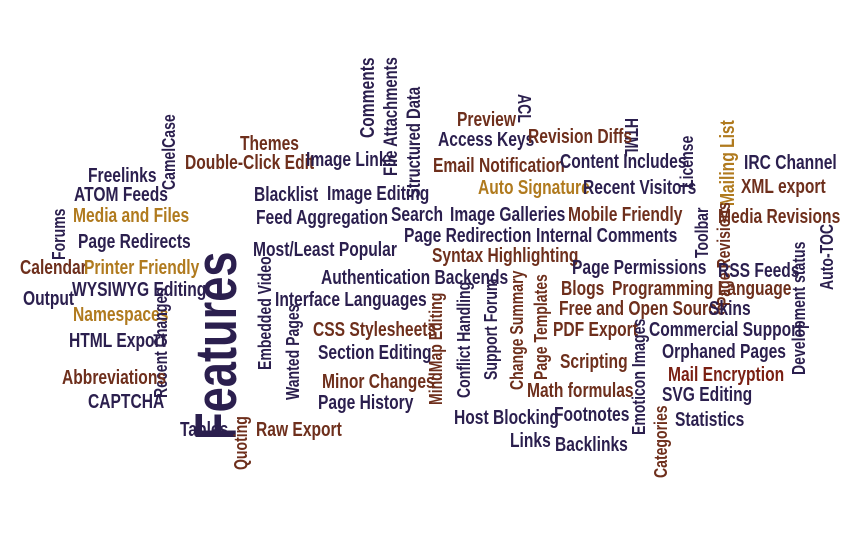  What do you see at coordinates (322, 218) in the screenshot?
I see `word-feed-aggregation: Feed Aggregation` at bounding box center [322, 218].